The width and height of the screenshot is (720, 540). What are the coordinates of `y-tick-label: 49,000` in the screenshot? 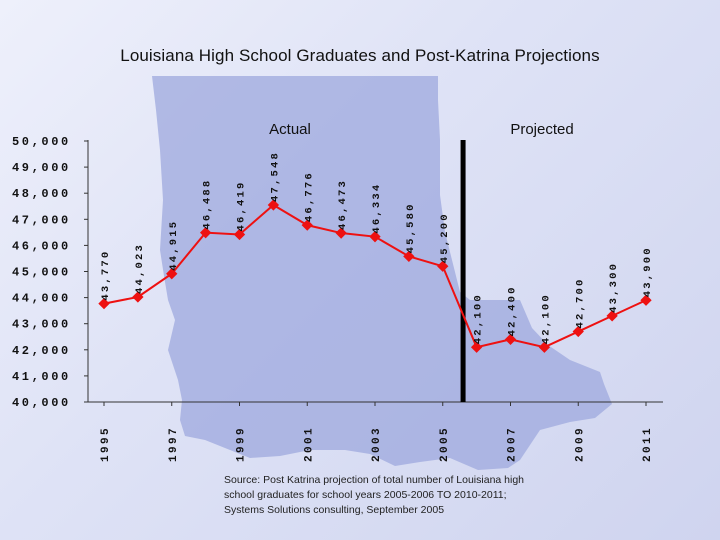 It's located at (41, 168).